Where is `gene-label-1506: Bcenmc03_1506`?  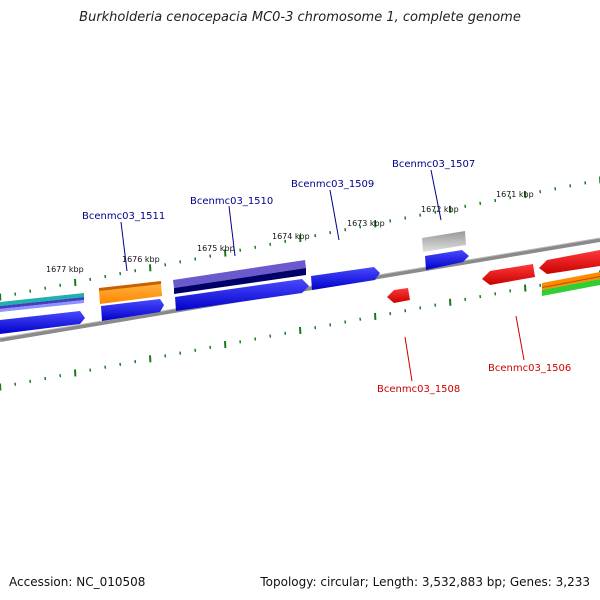
gene-label-1506: Bcenmc03_1506 is located at coordinates (529, 368).